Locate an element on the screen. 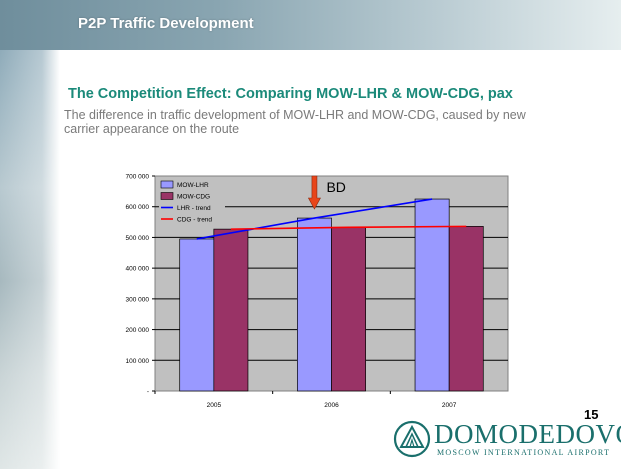  annotation-label: BD is located at coordinates (335, 187).